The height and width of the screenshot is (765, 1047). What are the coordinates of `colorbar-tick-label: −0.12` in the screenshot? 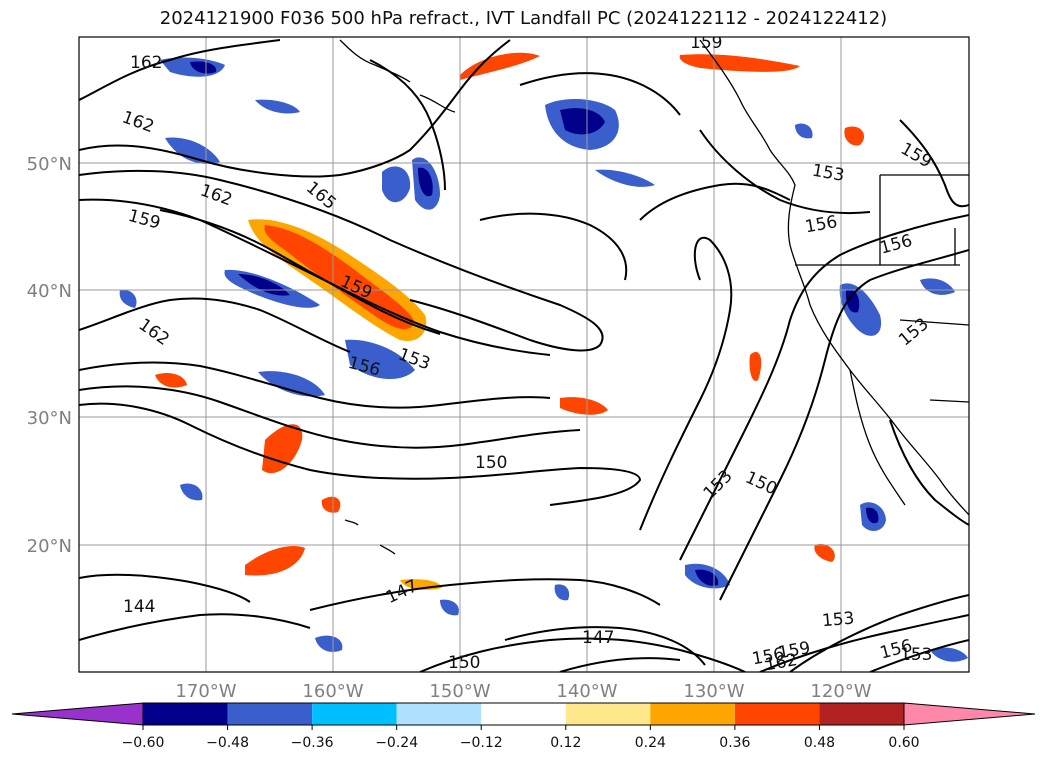 It's located at (481, 743).